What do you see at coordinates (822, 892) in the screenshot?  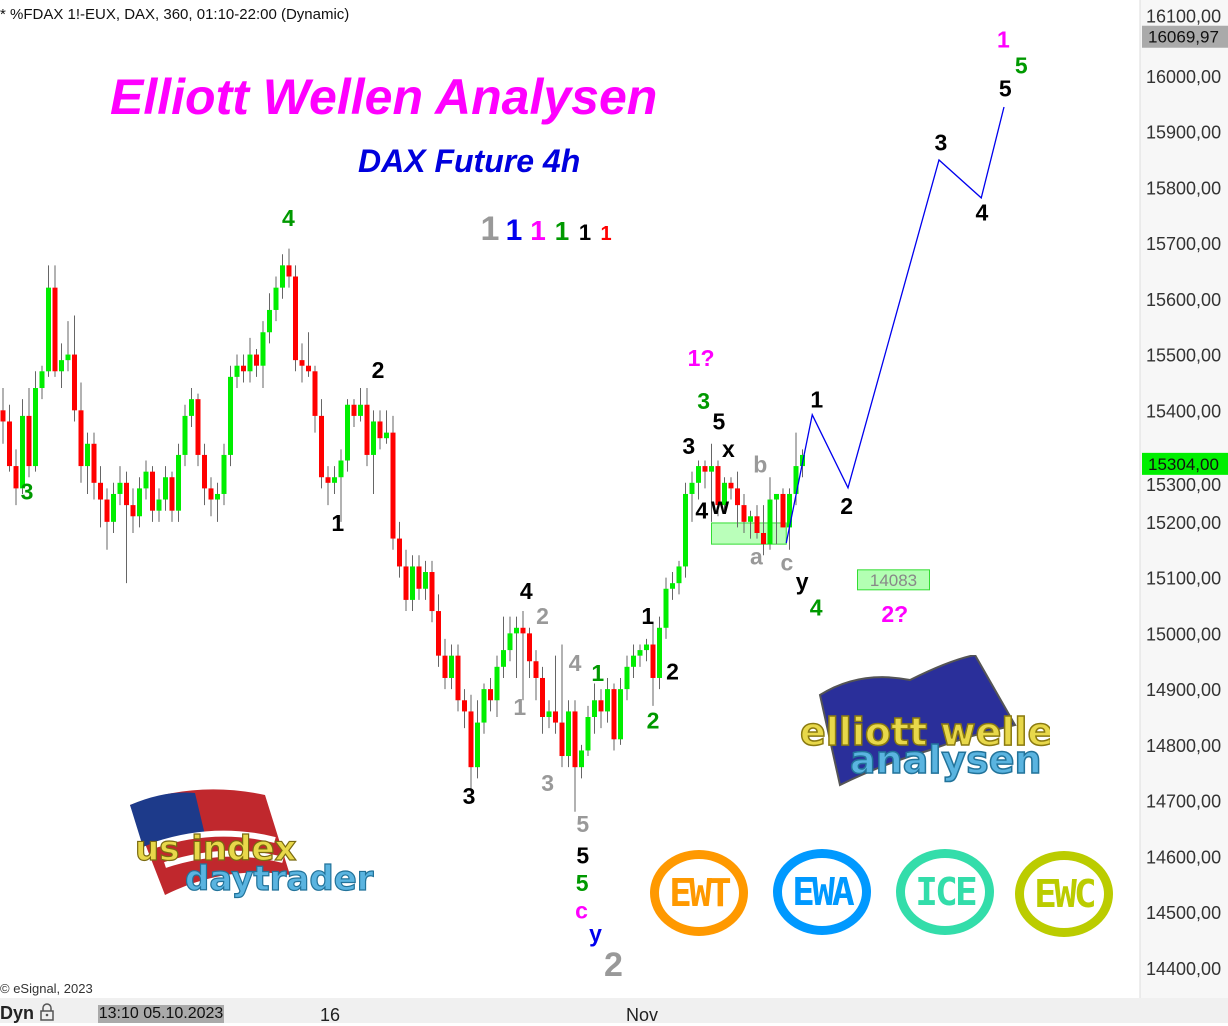 I see `badge-ewa: EWA` at bounding box center [822, 892].